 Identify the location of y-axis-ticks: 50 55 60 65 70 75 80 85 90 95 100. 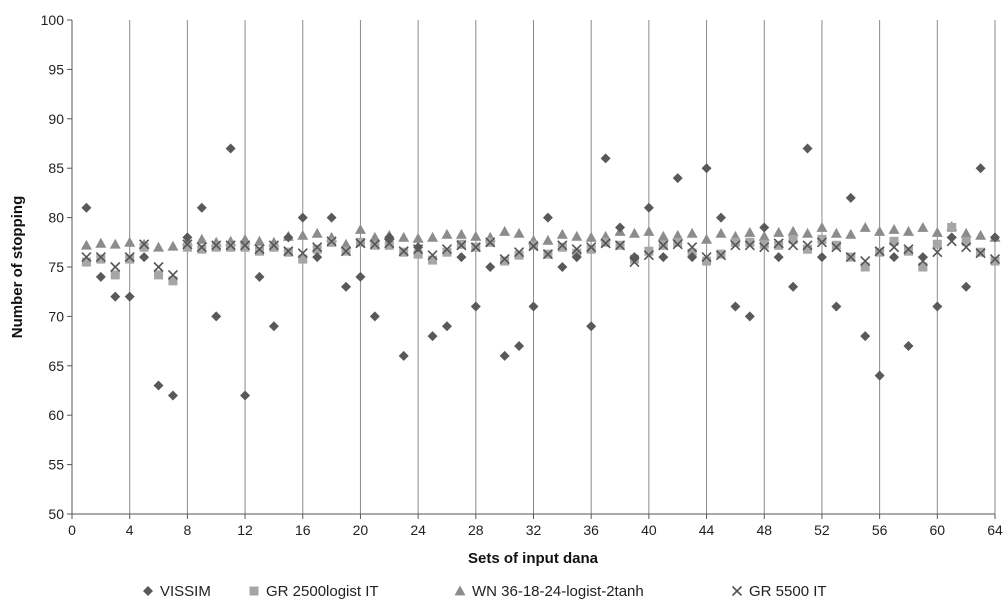
(56, 267).